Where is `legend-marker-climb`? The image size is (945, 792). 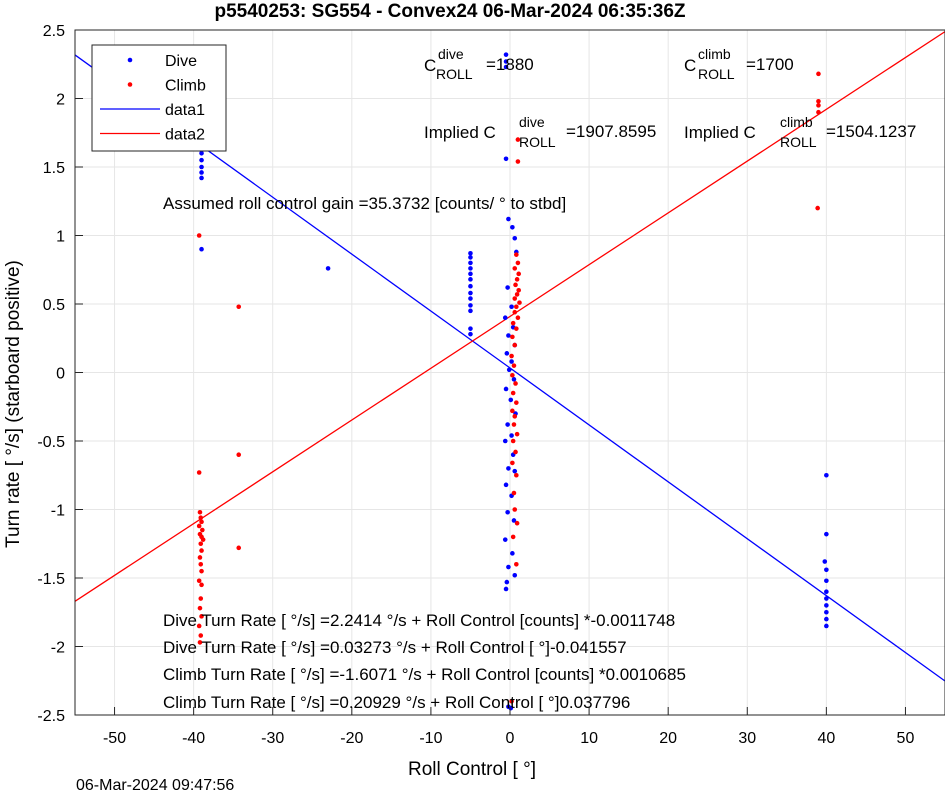 legend-marker-climb is located at coordinates (130, 84).